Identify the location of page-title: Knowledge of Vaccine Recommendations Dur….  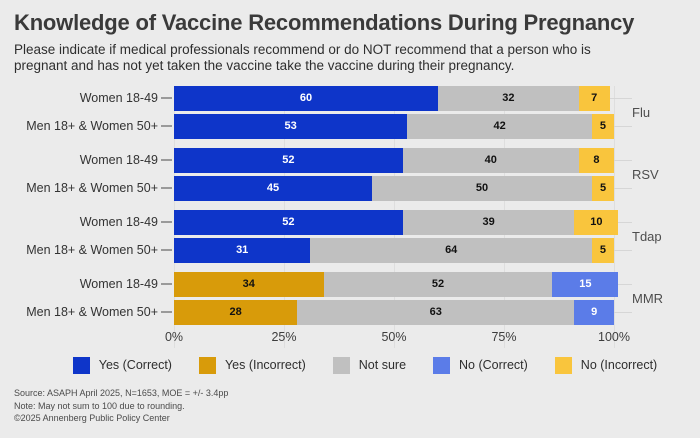
(324, 22).